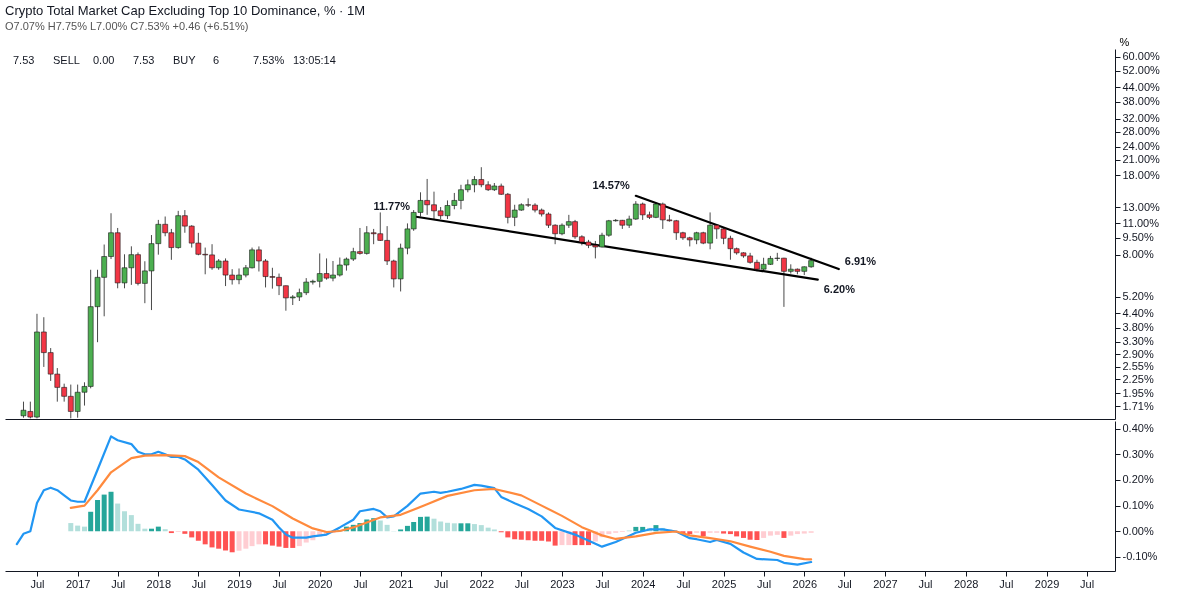  Describe the element at coordinates (1138, 366) in the screenshot. I see `y-tick-label: 2.55%` at that location.